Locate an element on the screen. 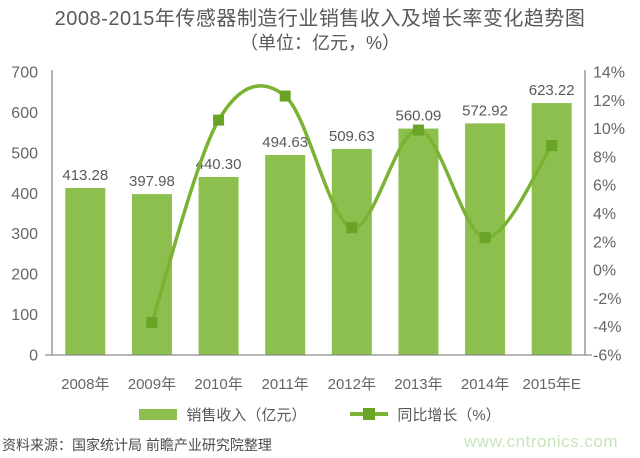 This screenshot has width=640, height=458. square-marker-icon is located at coordinates (369, 414).